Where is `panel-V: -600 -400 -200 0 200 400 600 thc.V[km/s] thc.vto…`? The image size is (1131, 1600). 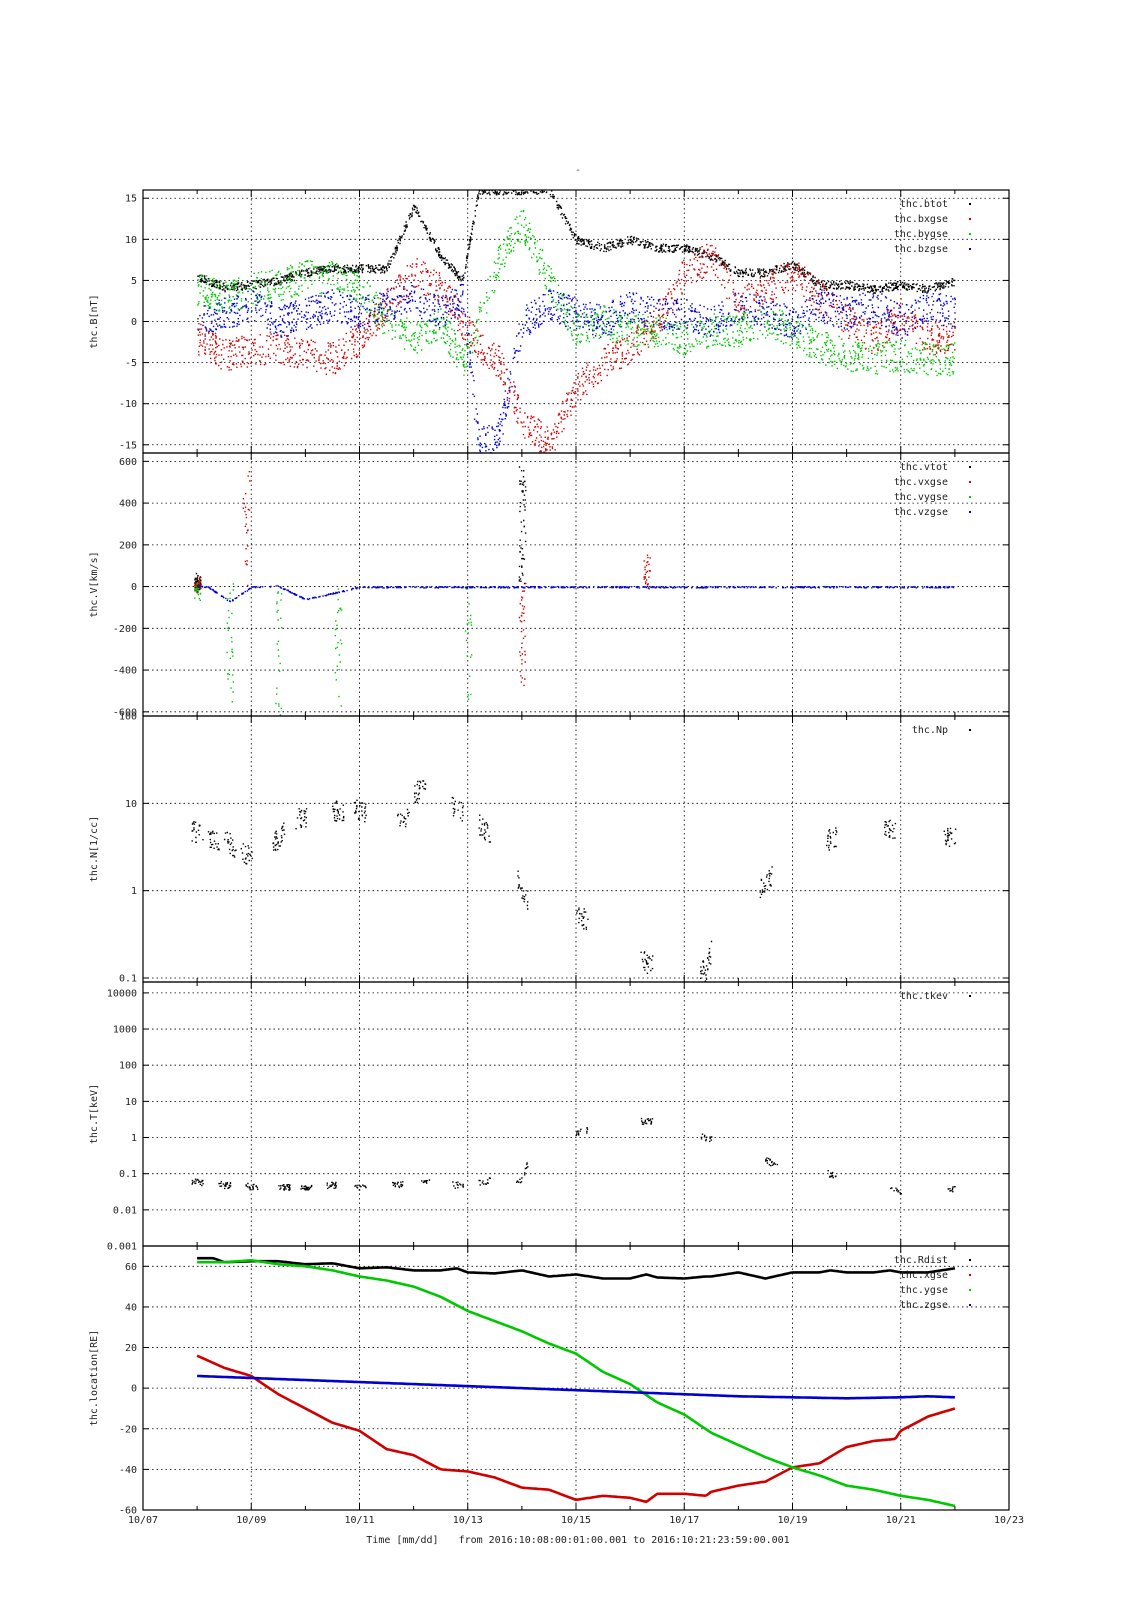 panel-V: -600 -400 -200 0 200 400 600 thc.V[km/s] thc.vto… is located at coordinates (549, 585).